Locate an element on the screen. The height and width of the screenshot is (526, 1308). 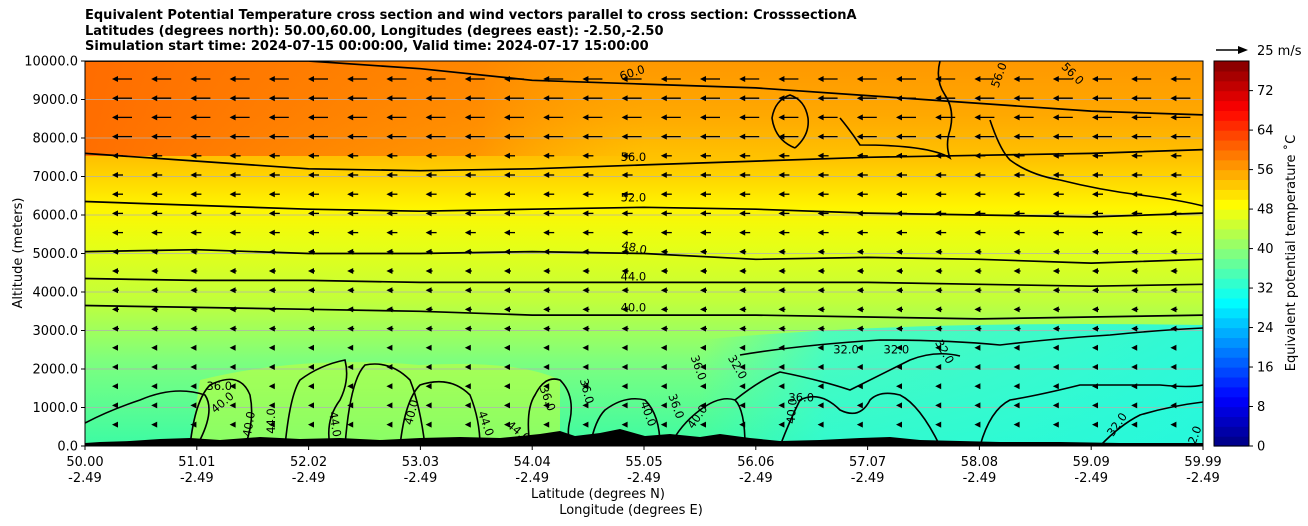
contour-44.0 is located at coordinates (644, 282).